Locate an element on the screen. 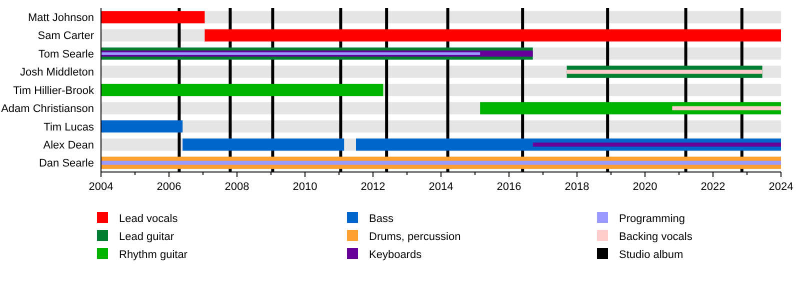 The image size is (800, 290). x-tick-label: 2020 is located at coordinates (645, 187).